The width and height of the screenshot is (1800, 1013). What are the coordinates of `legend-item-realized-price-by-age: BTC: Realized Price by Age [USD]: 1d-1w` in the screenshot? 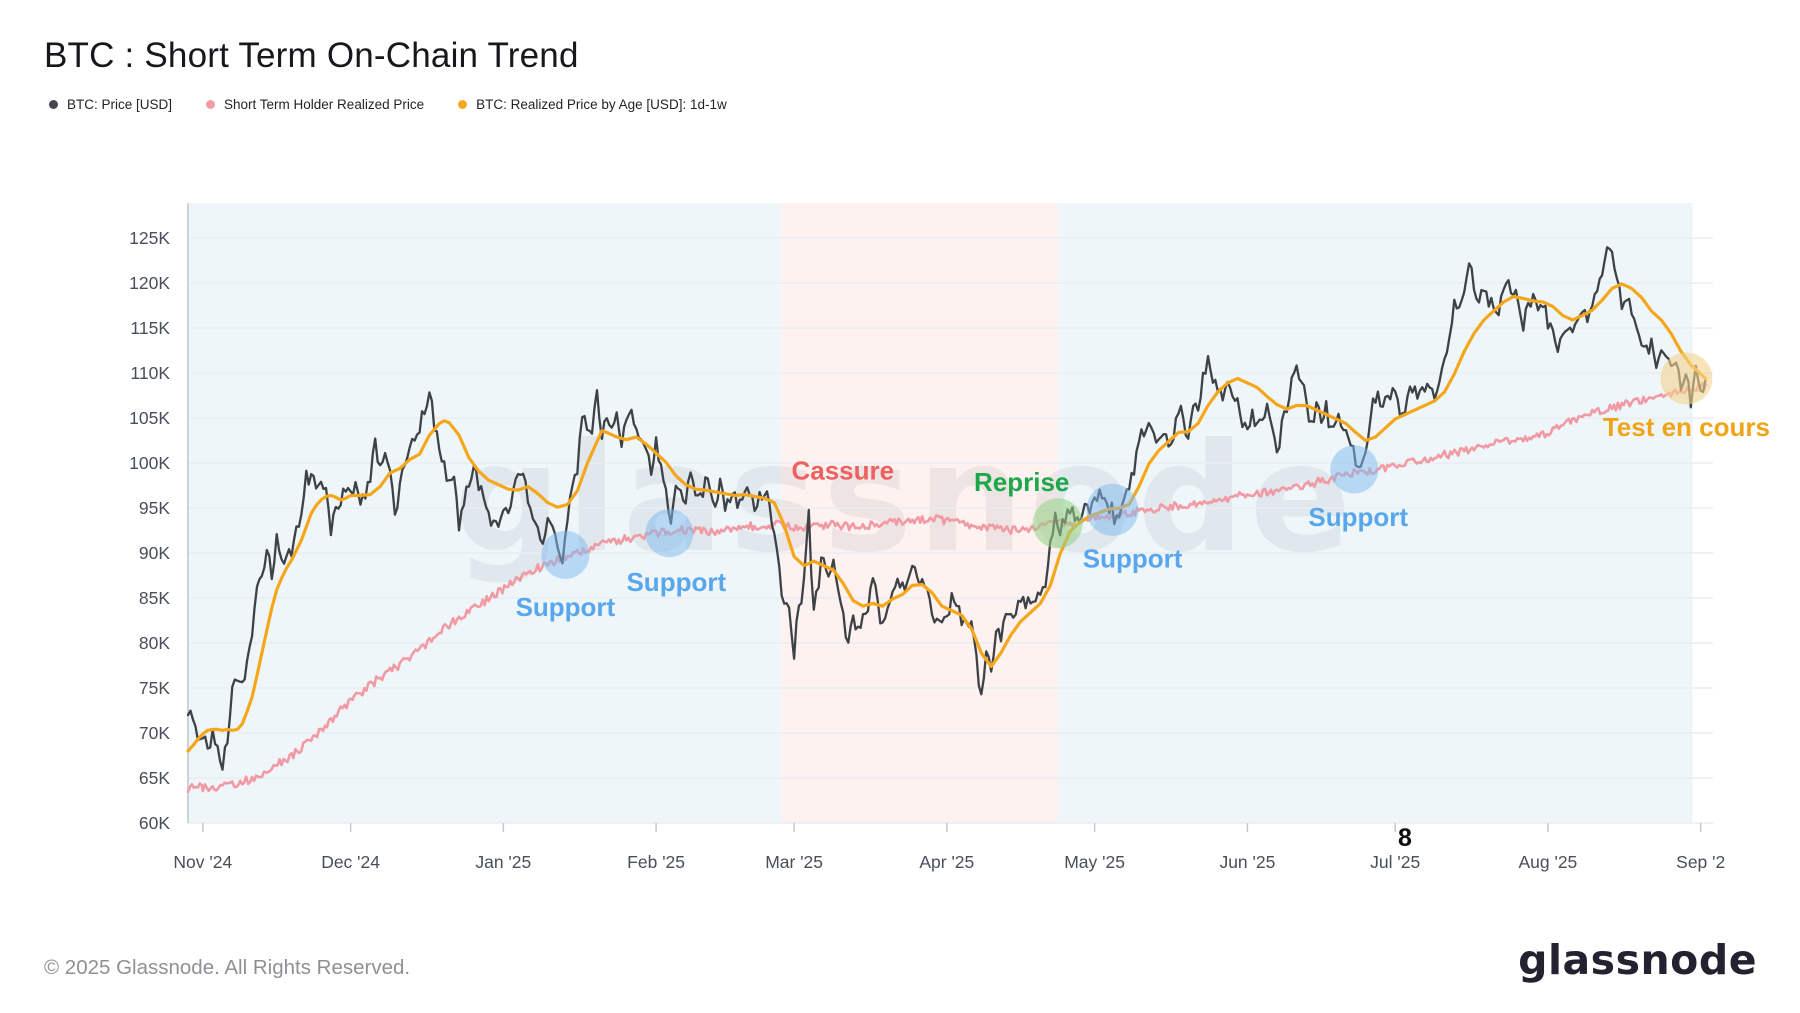 It's located at (592, 104).